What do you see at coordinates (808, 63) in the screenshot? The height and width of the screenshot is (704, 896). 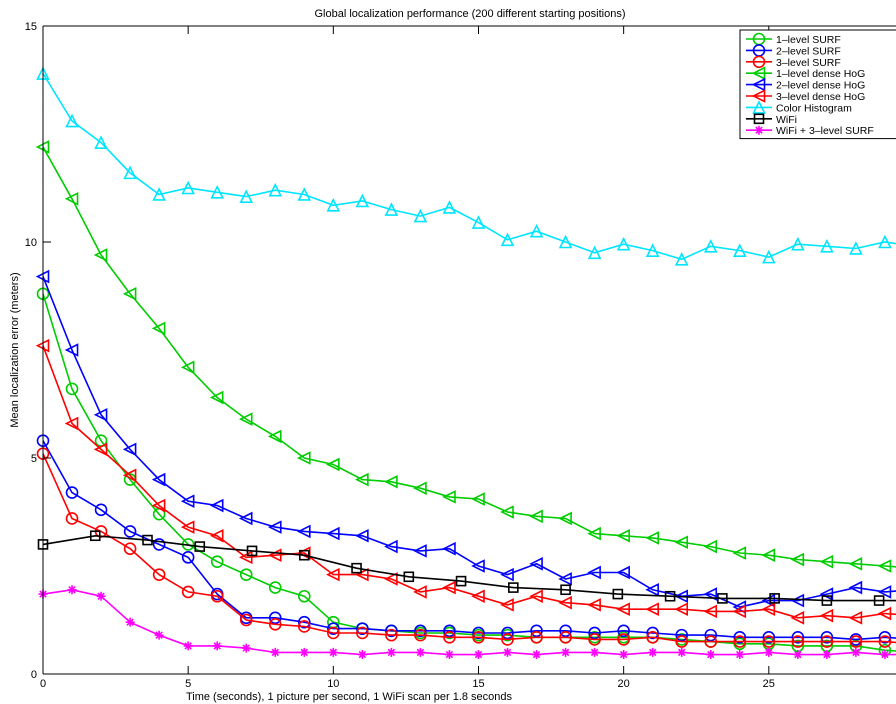 I see `legend-label: 3–level SURF` at bounding box center [808, 63].